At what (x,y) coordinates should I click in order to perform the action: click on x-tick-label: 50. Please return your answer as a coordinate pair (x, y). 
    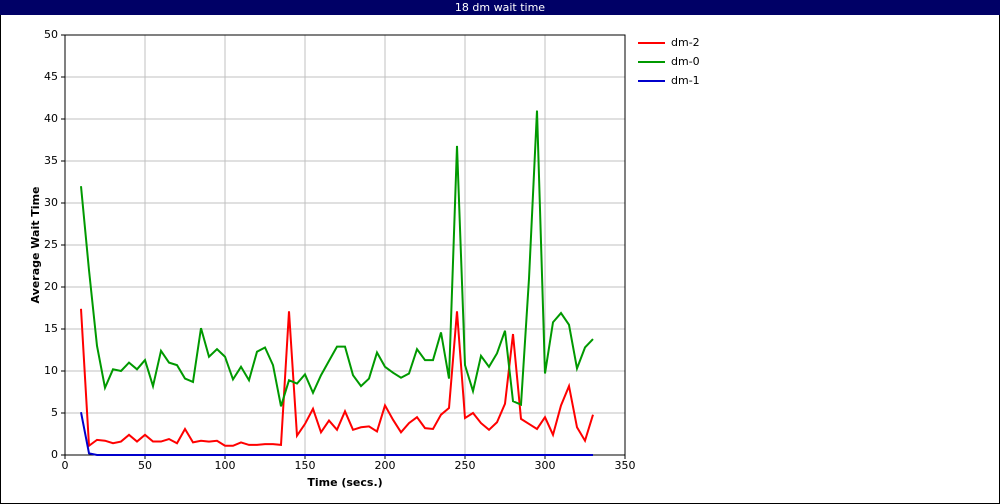
    Looking at the image, I should click on (145, 465).